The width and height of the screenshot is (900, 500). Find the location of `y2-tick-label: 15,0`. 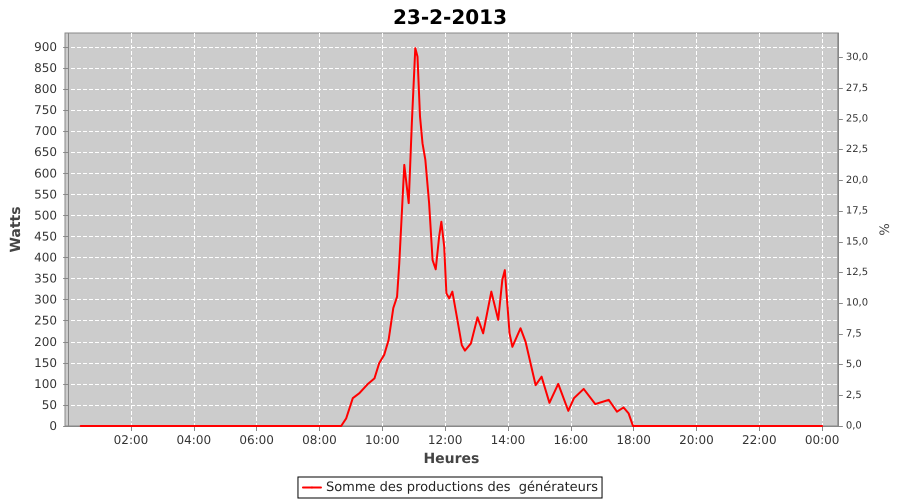

y2-tick-label: 15,0 is located at coordinates (857, 242).